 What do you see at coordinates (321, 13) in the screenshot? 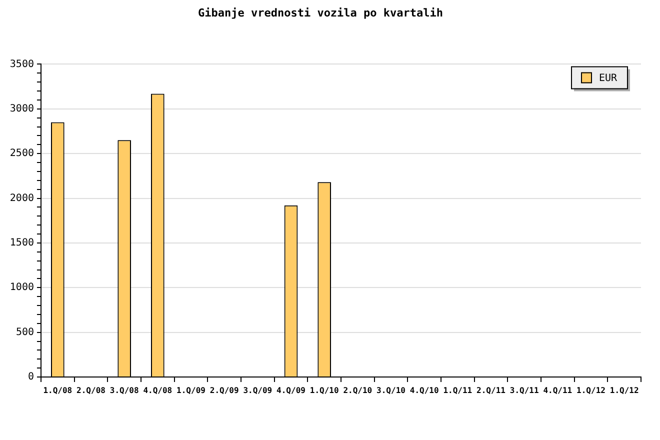
I see `chart-title: Gibanje vrednosti vozila po kvartalih` at bounding box center [321, 13].